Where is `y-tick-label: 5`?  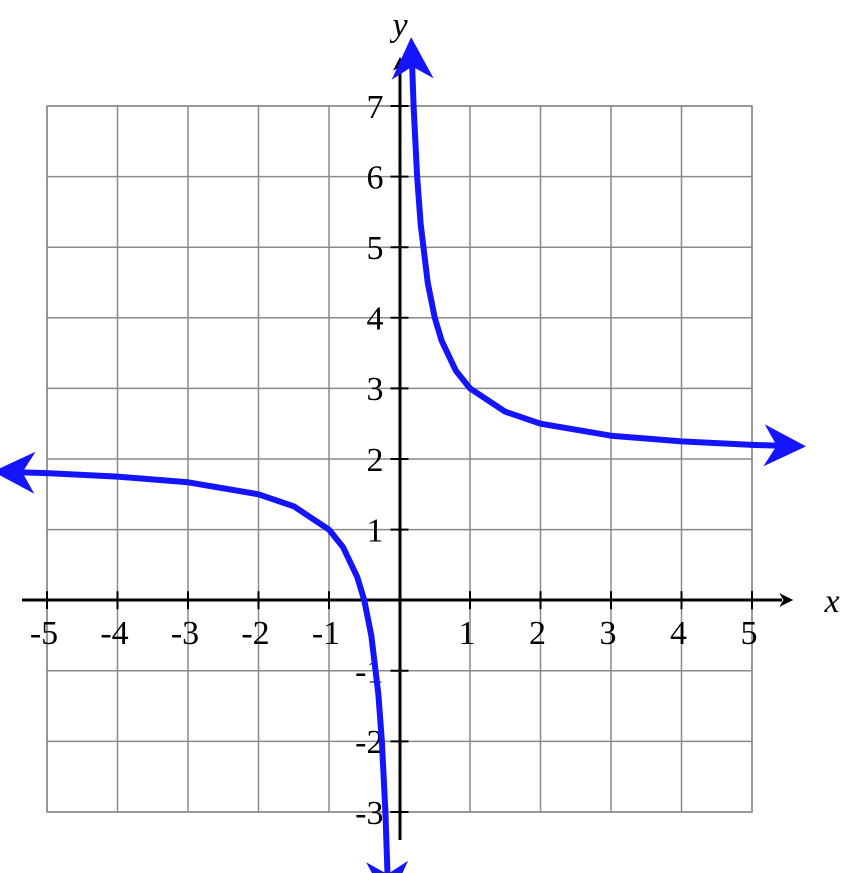 y-tick-label: 5 is located at coordinates (375, 248).